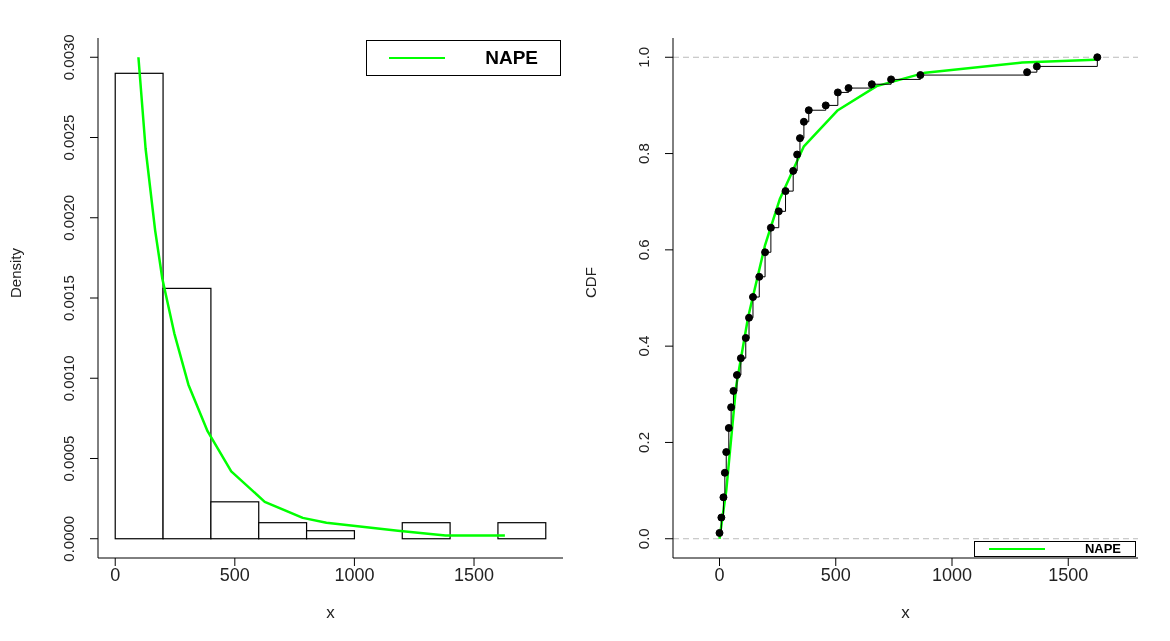  Describe the element at coordinates (643, 442) in the screenshot. I see `y-tick-label: 0.2` at that location.